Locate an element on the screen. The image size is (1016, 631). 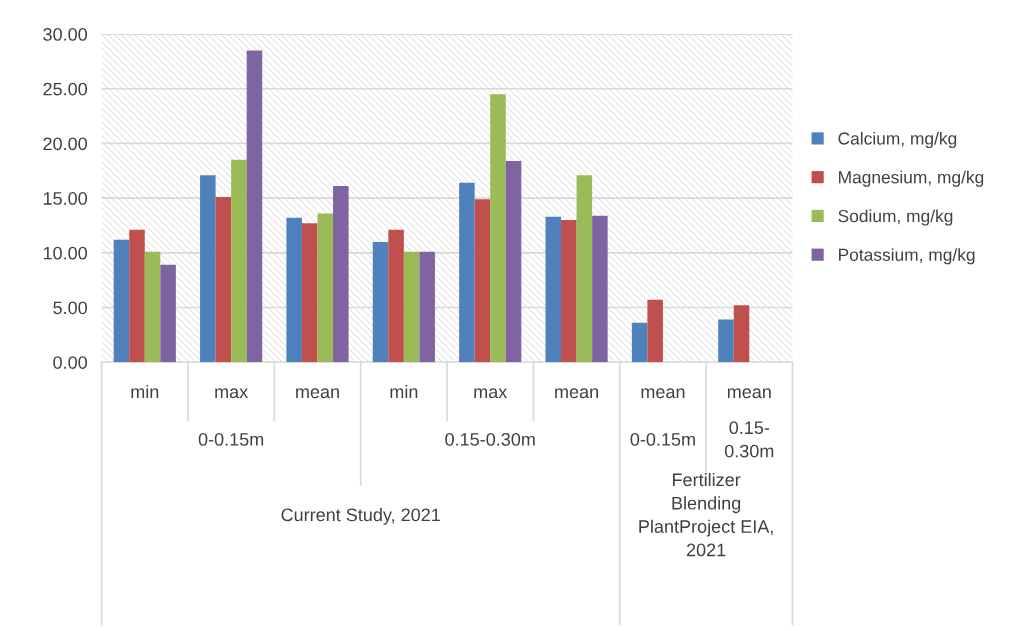
y-tick-label: 30.00 is located at coordinates (65, 34).